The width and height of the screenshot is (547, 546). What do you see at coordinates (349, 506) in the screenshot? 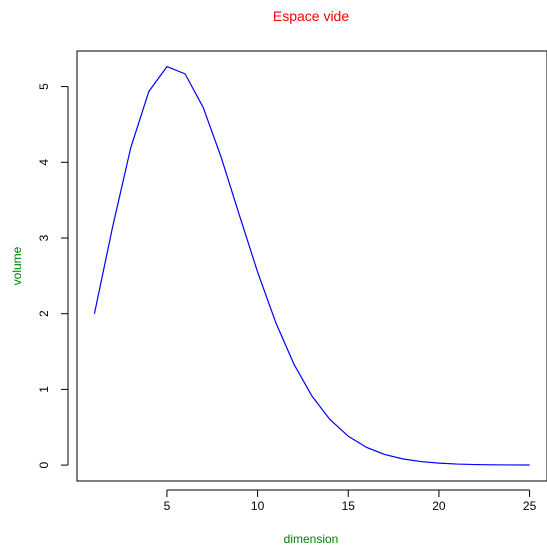
I see `x-tick-label: 15` at bounding box center [349, 506].